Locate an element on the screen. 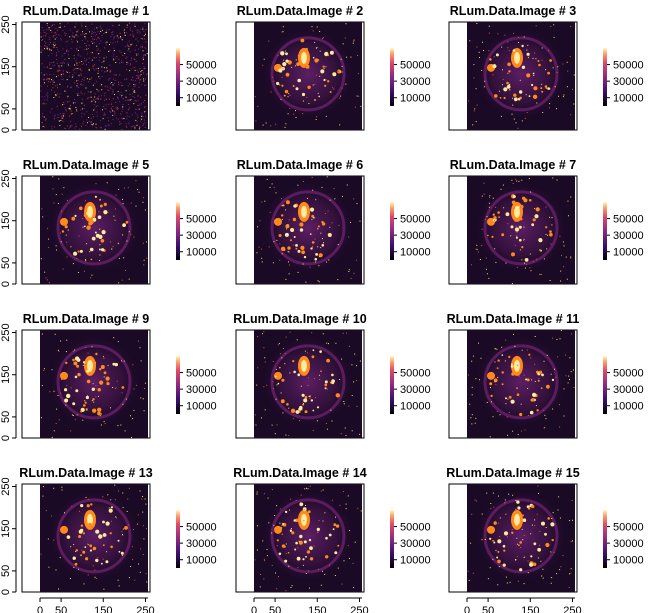 This screenshot has height=613, width=650. hot-core is located at coordinates (517, 519).